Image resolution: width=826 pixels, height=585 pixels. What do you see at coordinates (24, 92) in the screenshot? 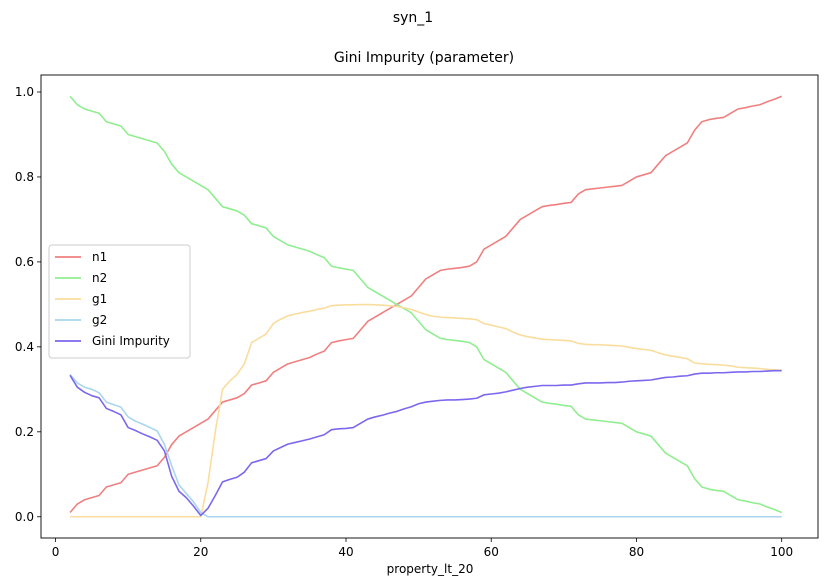
I see `y-tick-label: 1.0` at bounding box center [24, 92].